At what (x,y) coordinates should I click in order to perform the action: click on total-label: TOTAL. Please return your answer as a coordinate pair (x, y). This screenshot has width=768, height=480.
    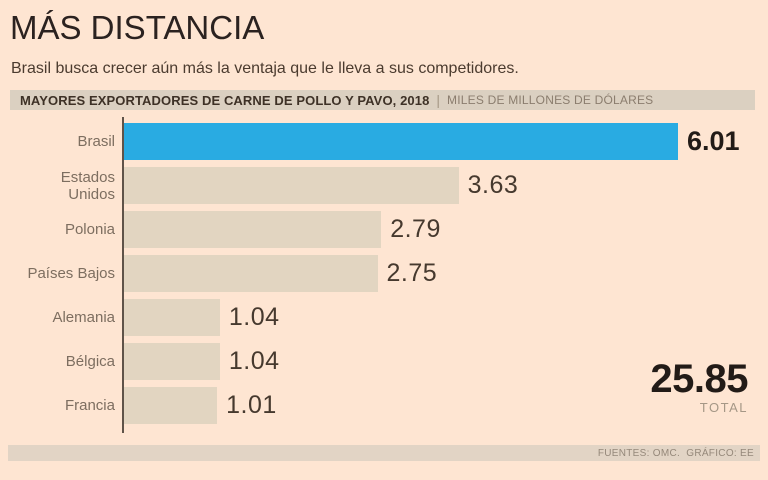
    Looking at the image, I should click on (723, 407).